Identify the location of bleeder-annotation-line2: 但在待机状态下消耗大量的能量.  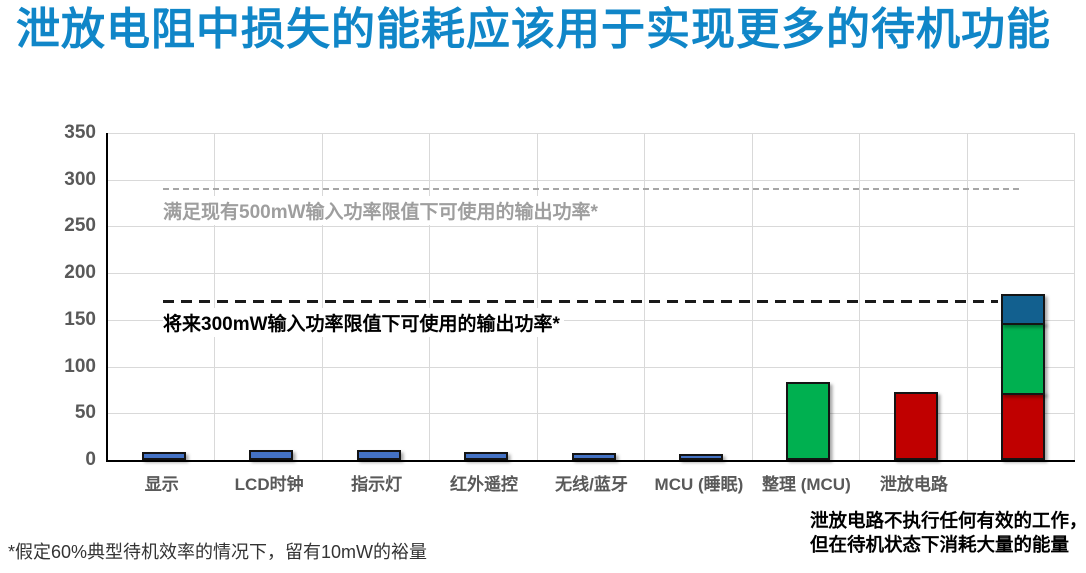
(940, 544).